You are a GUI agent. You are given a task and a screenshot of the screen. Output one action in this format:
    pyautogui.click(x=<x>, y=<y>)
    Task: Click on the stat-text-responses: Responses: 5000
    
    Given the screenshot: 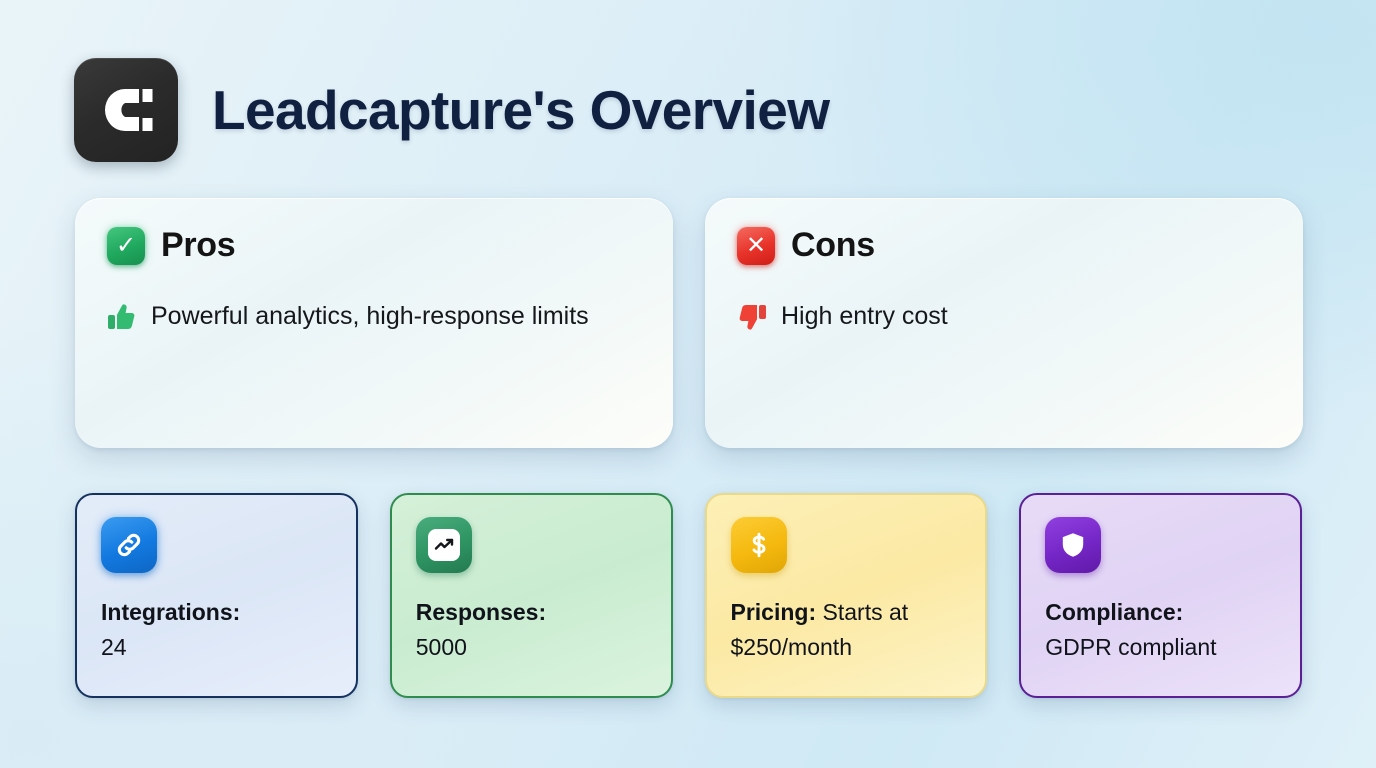 What is the action you would take?
    pyautogui.click(x=532, y=629)
    